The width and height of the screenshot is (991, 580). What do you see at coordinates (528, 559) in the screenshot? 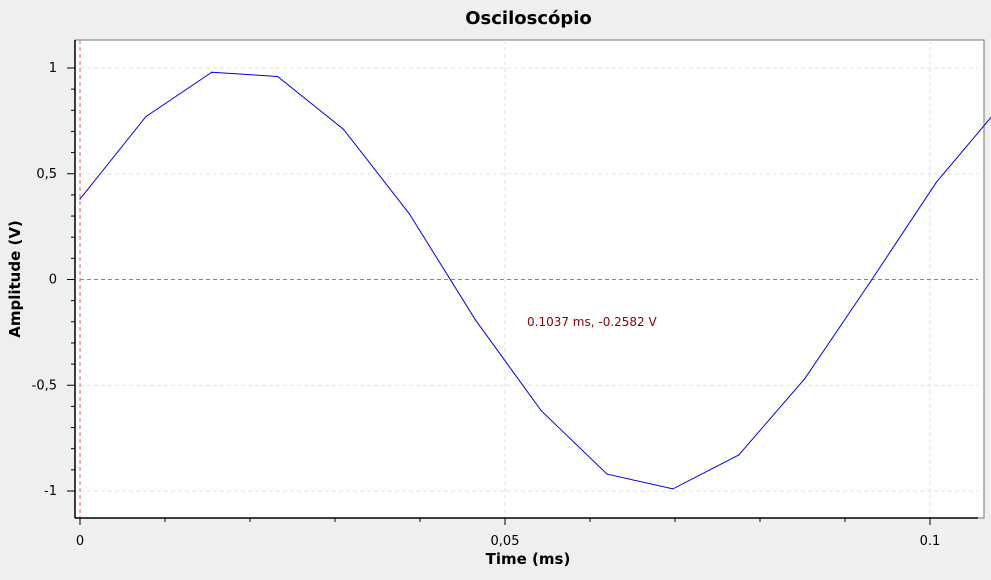
I see `x-axis-title: Time (ms)` at bounding box center [528, 559].